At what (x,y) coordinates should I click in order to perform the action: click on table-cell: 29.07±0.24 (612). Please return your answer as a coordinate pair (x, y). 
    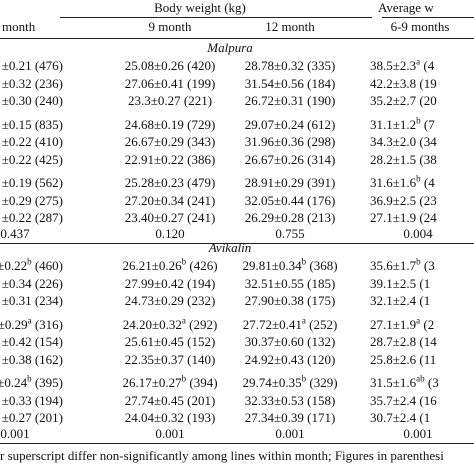
    Looking at the image, I should click on (290, 124).